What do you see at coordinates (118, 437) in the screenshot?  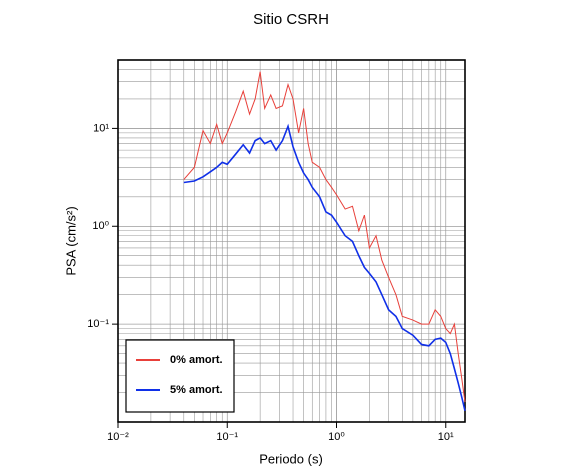 I see `x-tick-label: 10⁻²` at bounding box center [118, 437].